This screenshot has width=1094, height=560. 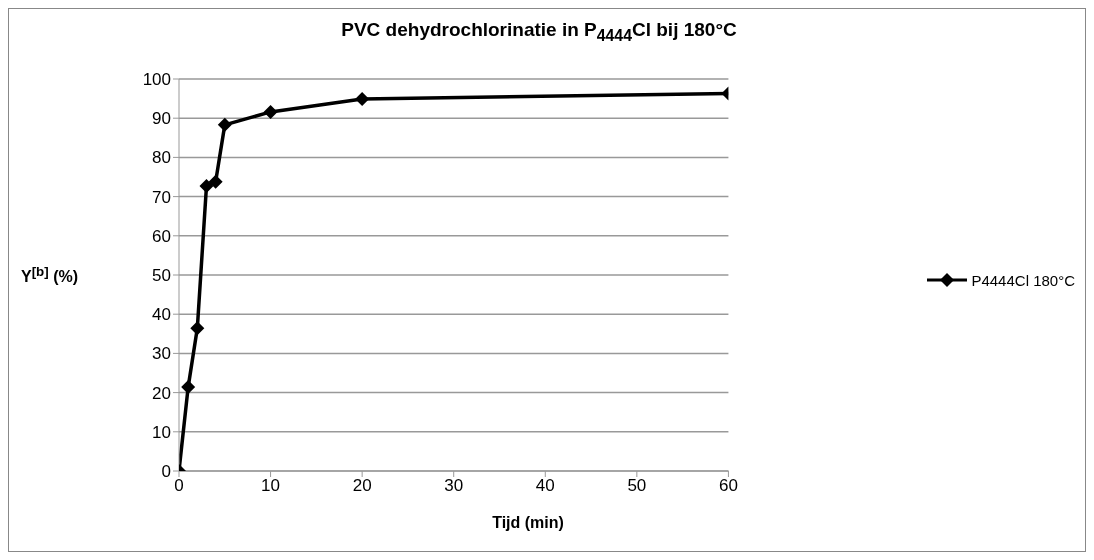 What do you see at coordinates (161, 158) in the screenshot?
I see `y-tick-label: 80` at bounding box center [161, 158].